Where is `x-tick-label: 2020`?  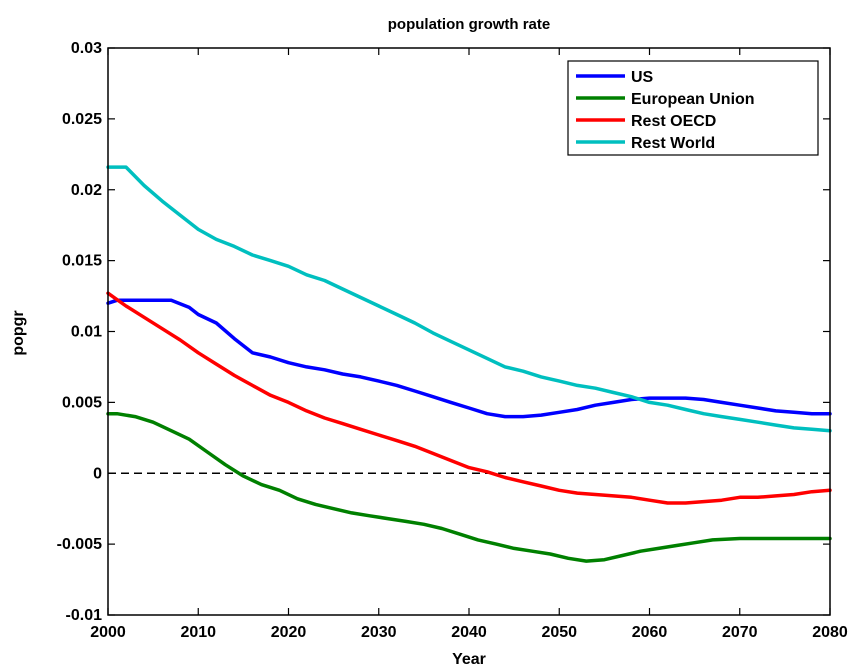
x-tick-label: 2020 is located at coordinates (289, 632).